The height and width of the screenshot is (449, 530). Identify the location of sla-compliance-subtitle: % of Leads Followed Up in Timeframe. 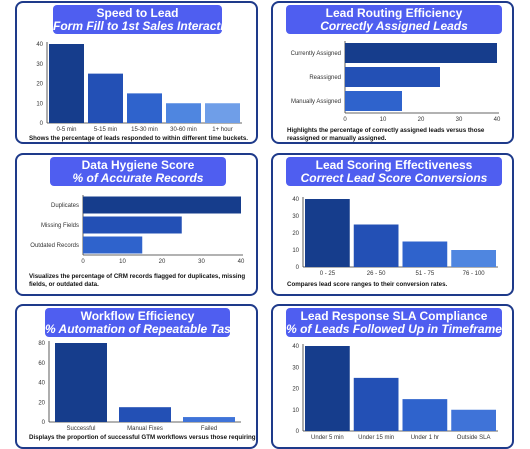
(394, 329).